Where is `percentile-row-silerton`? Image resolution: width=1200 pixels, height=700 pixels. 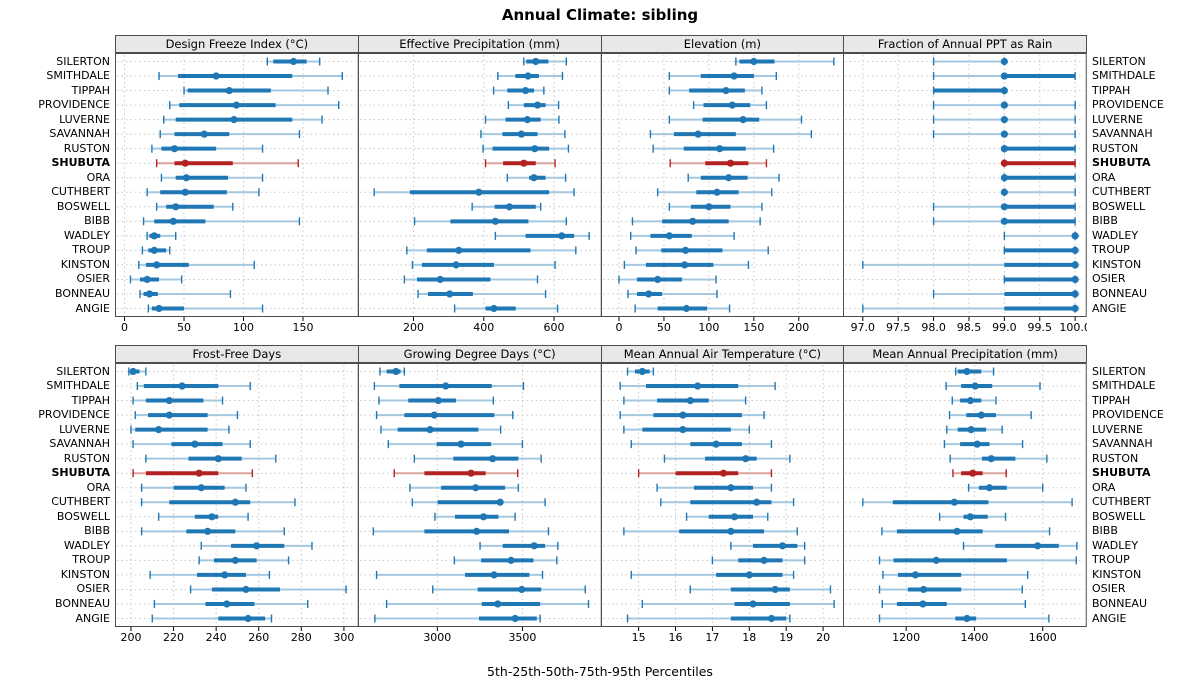 percentile-row-silerton is located at coordinates (971, 61).